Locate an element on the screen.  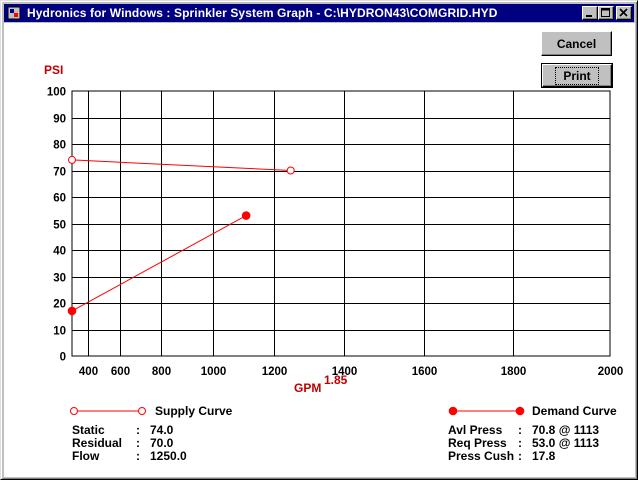
x-axis-label: GPM is located at coordinates (307, 388).